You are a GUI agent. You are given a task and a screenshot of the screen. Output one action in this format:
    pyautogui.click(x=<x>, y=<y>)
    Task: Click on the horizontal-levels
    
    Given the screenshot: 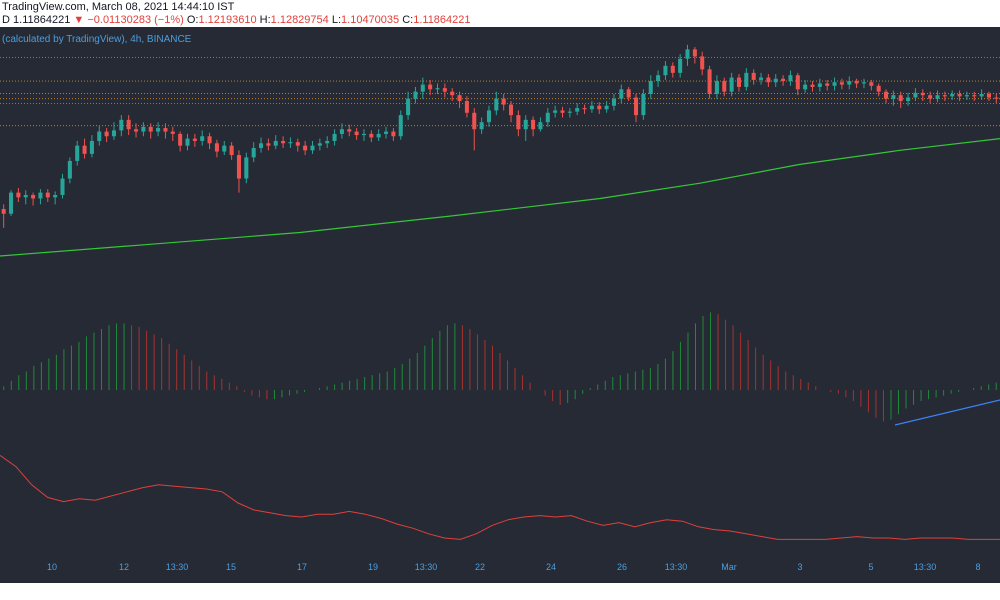 What is the action you would take?
    pyautogui.click(x=500, y=92)
    